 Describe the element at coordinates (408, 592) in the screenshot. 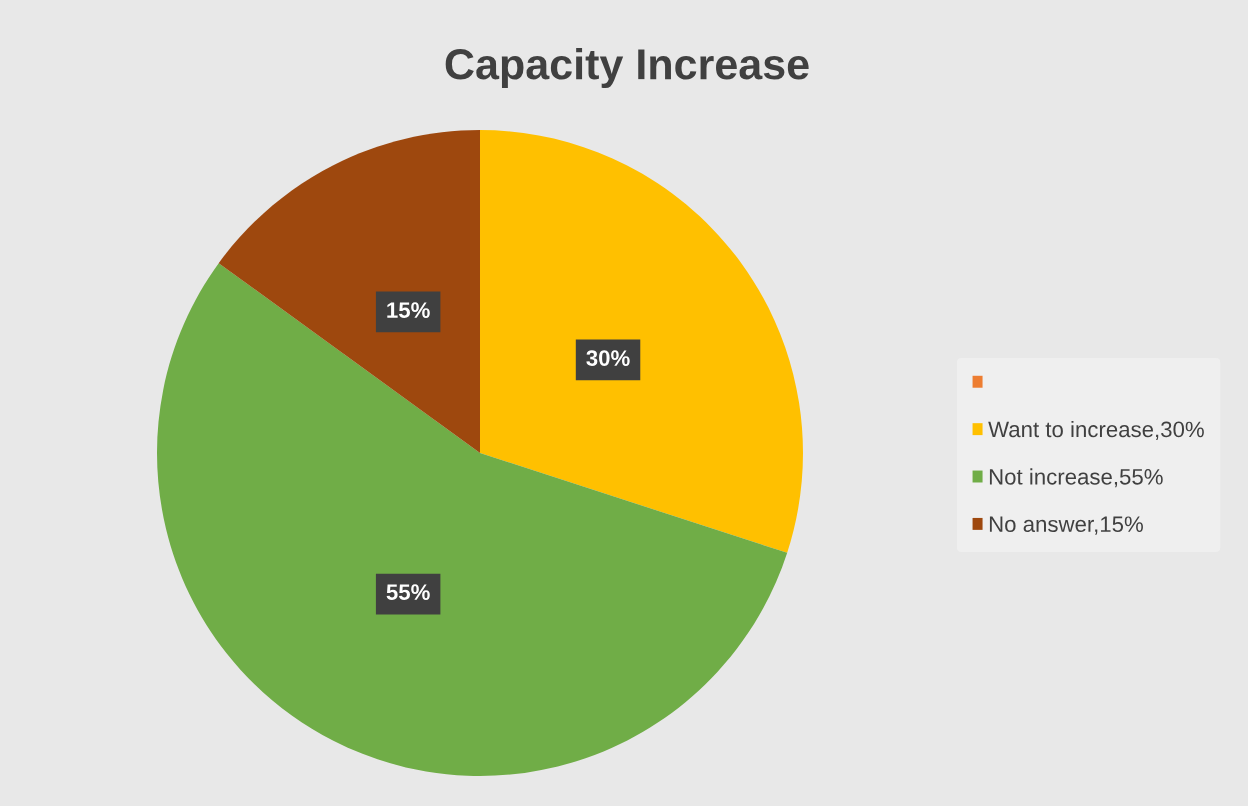

I see `data-label: 55%` at that location.